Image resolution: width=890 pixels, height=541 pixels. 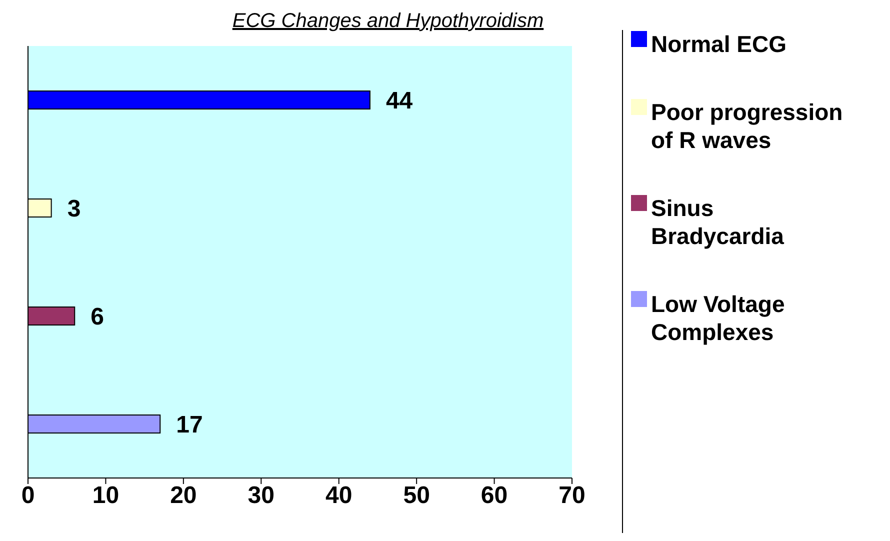 I want to click on x-tick-label: 20, so click(x=183, y=496).